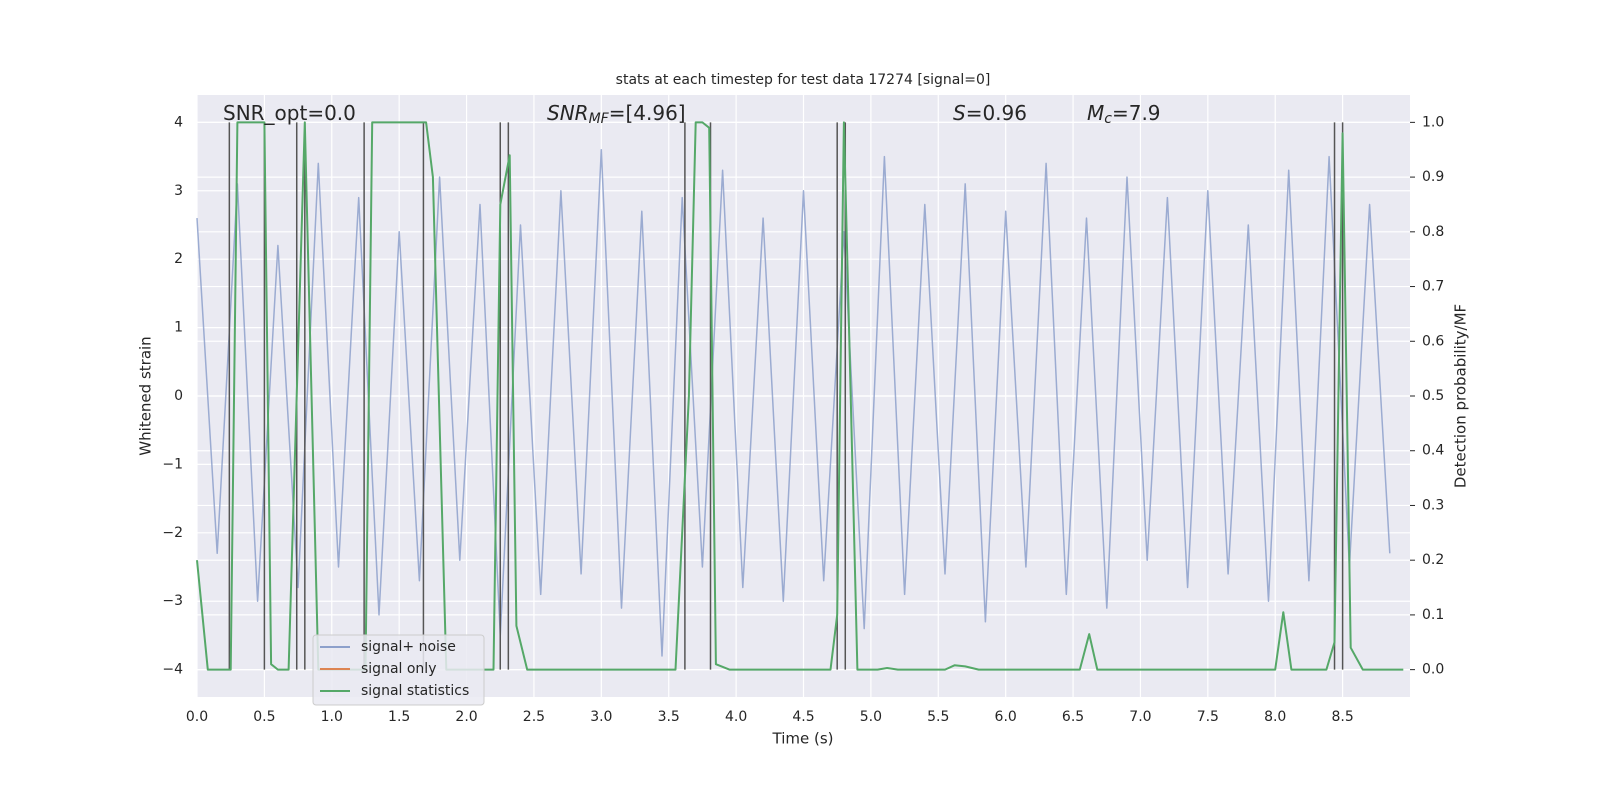 Image resolution: width=1600 pixels, height=800 pixels. I want to click on annotation: SNR_opt=0.0, so click(289, 113).